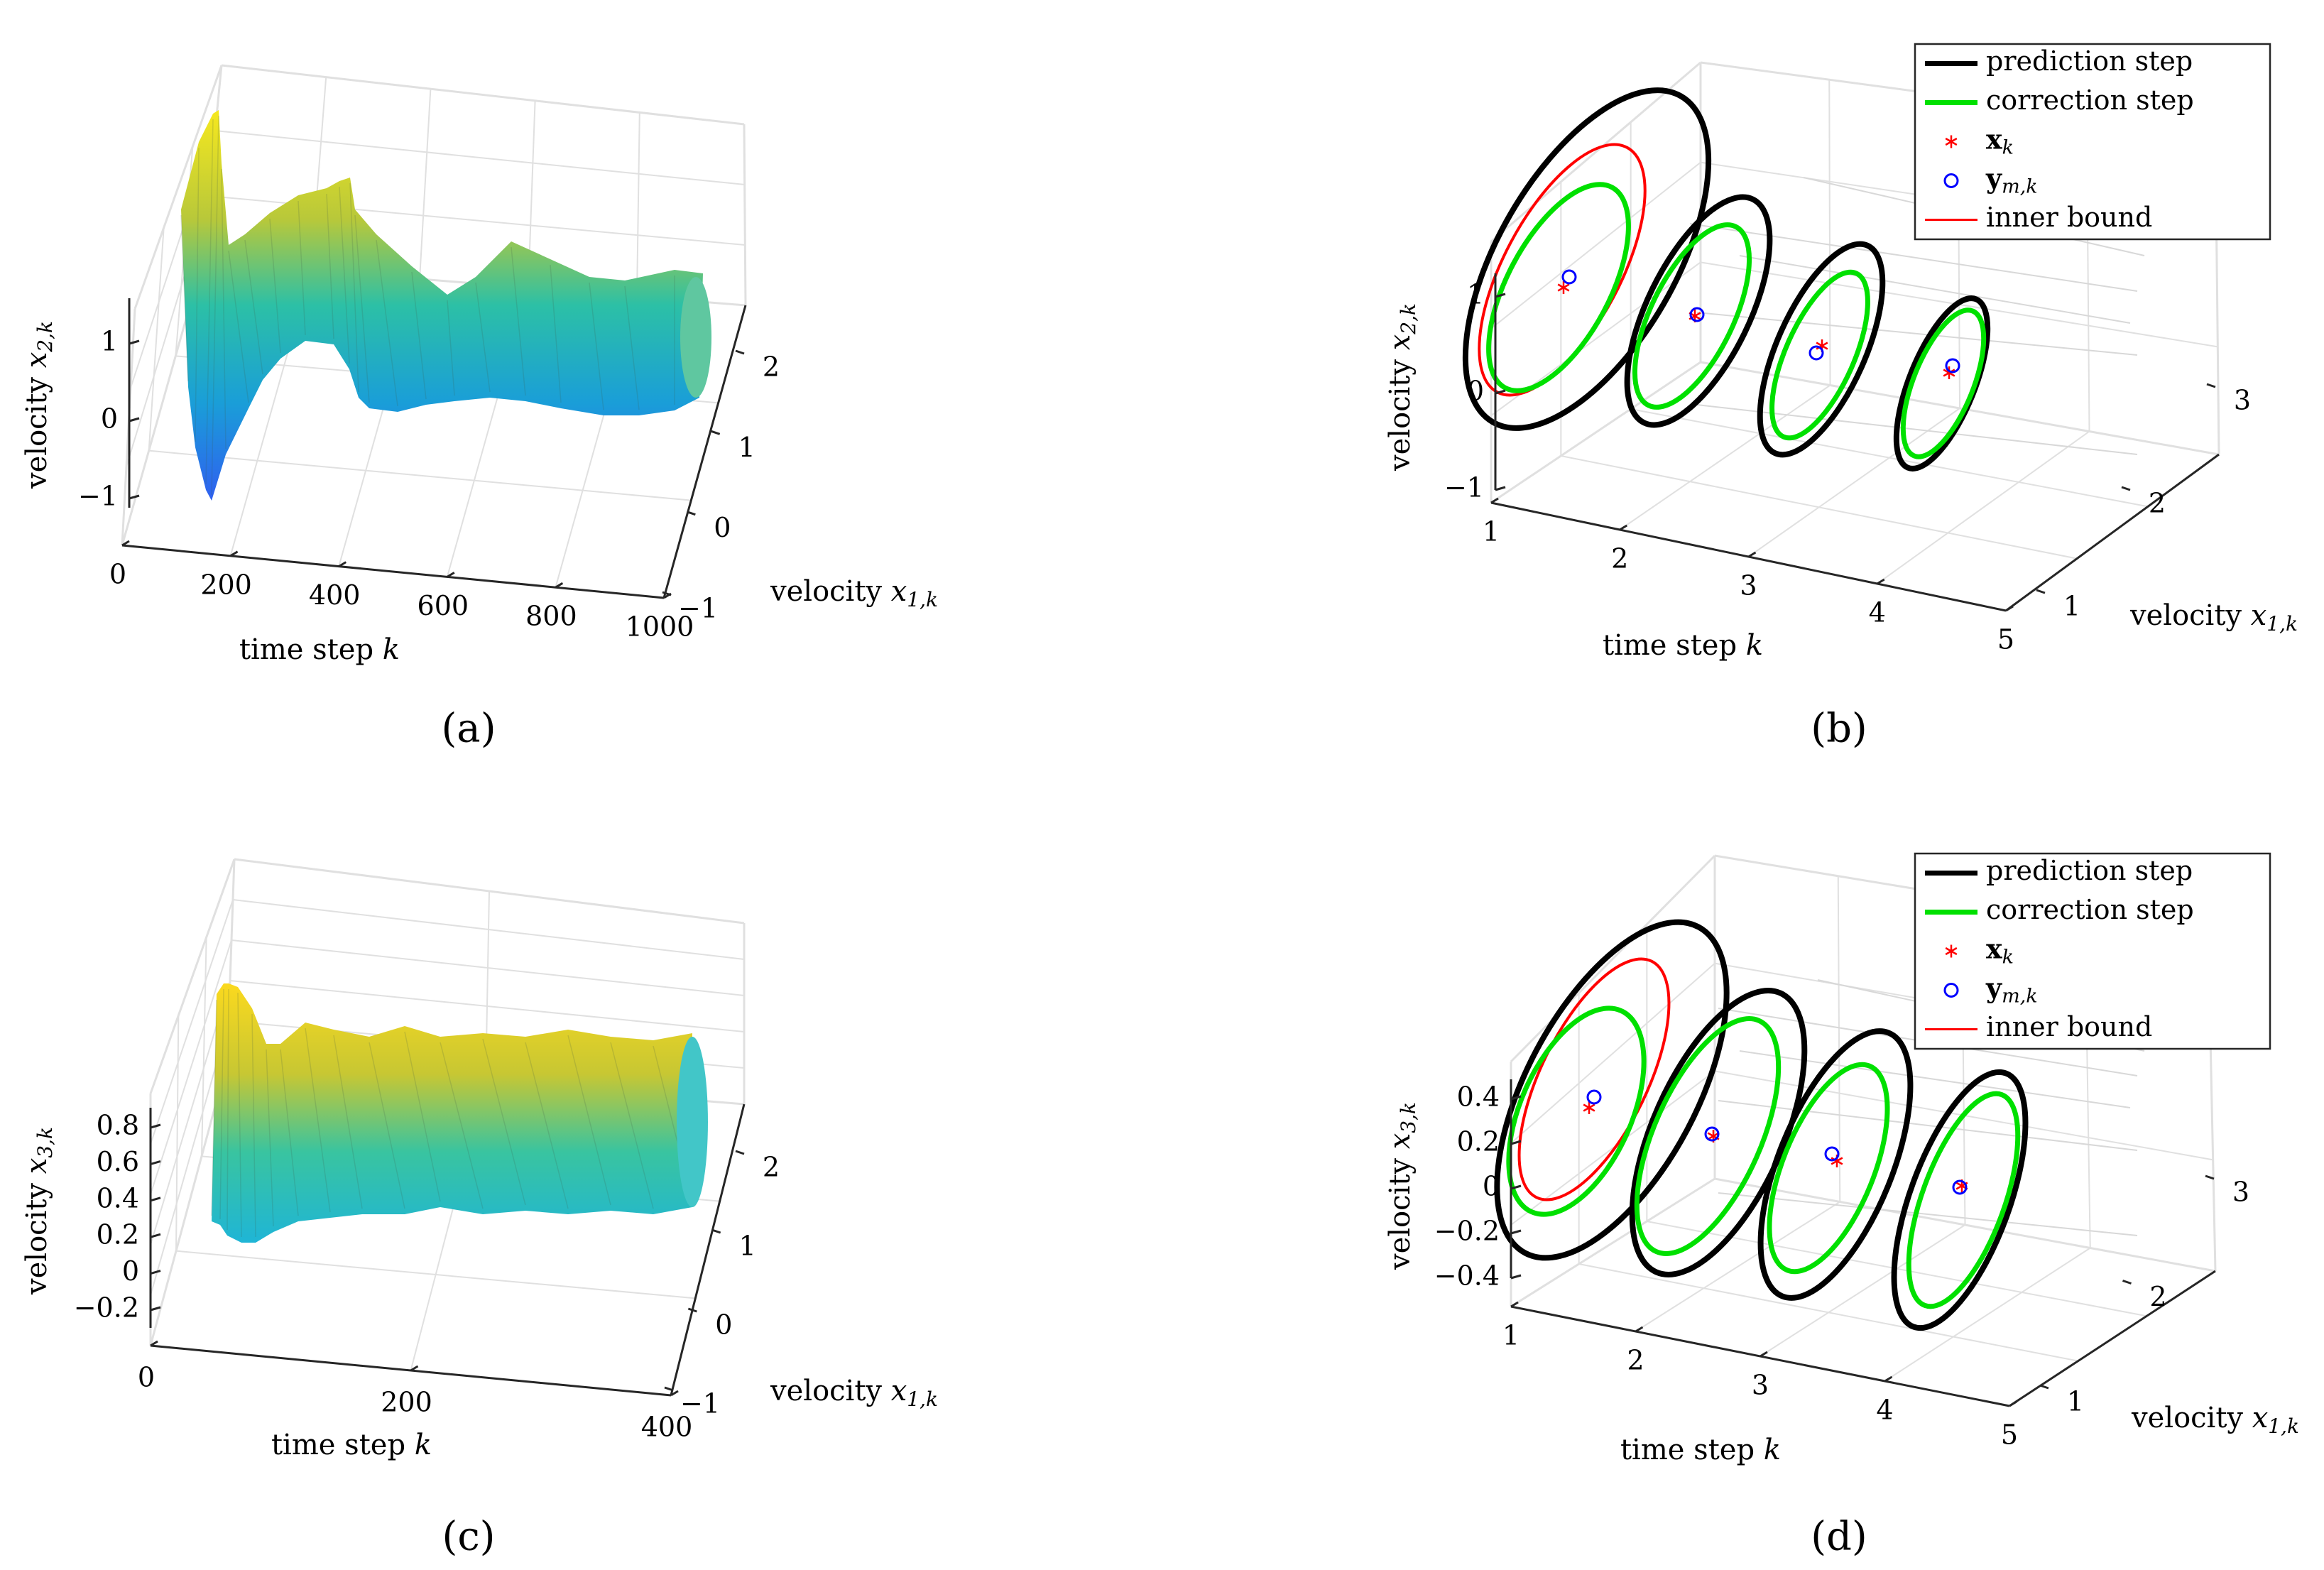 This screenshot has height=1570, width=2324. Describe the element at coordinates (98, 496) in the screenshot. I see `panel-a-z-tick-label: −1` at that location.